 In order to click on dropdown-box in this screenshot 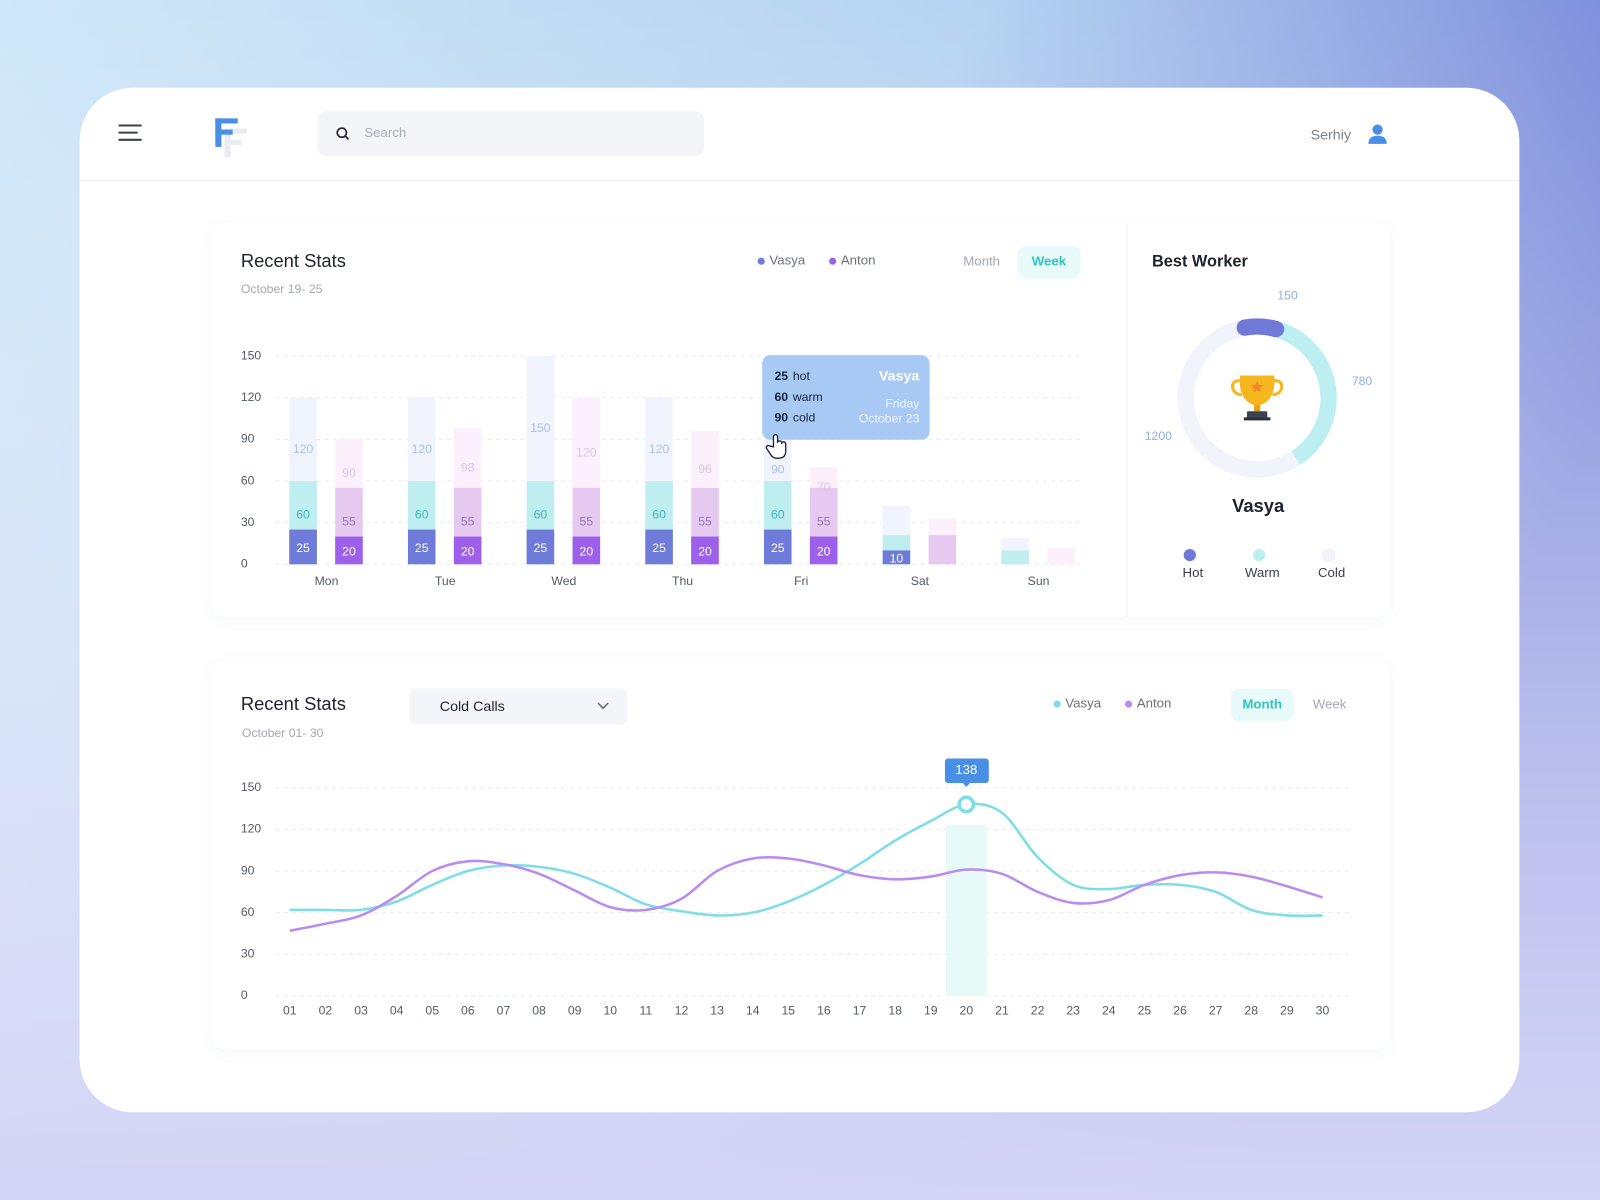, I will do `click(518, 706)`.